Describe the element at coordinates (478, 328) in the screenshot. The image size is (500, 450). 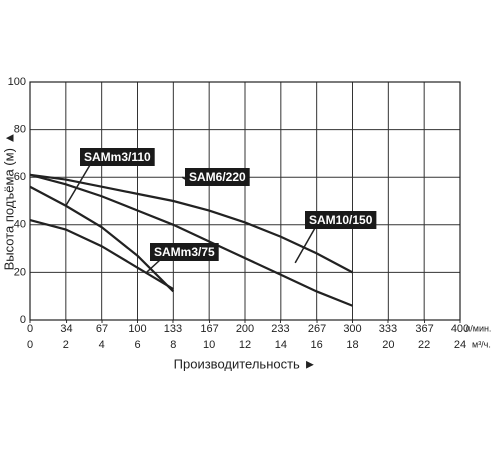
I see `x2-unit: л/мин.` at that location.